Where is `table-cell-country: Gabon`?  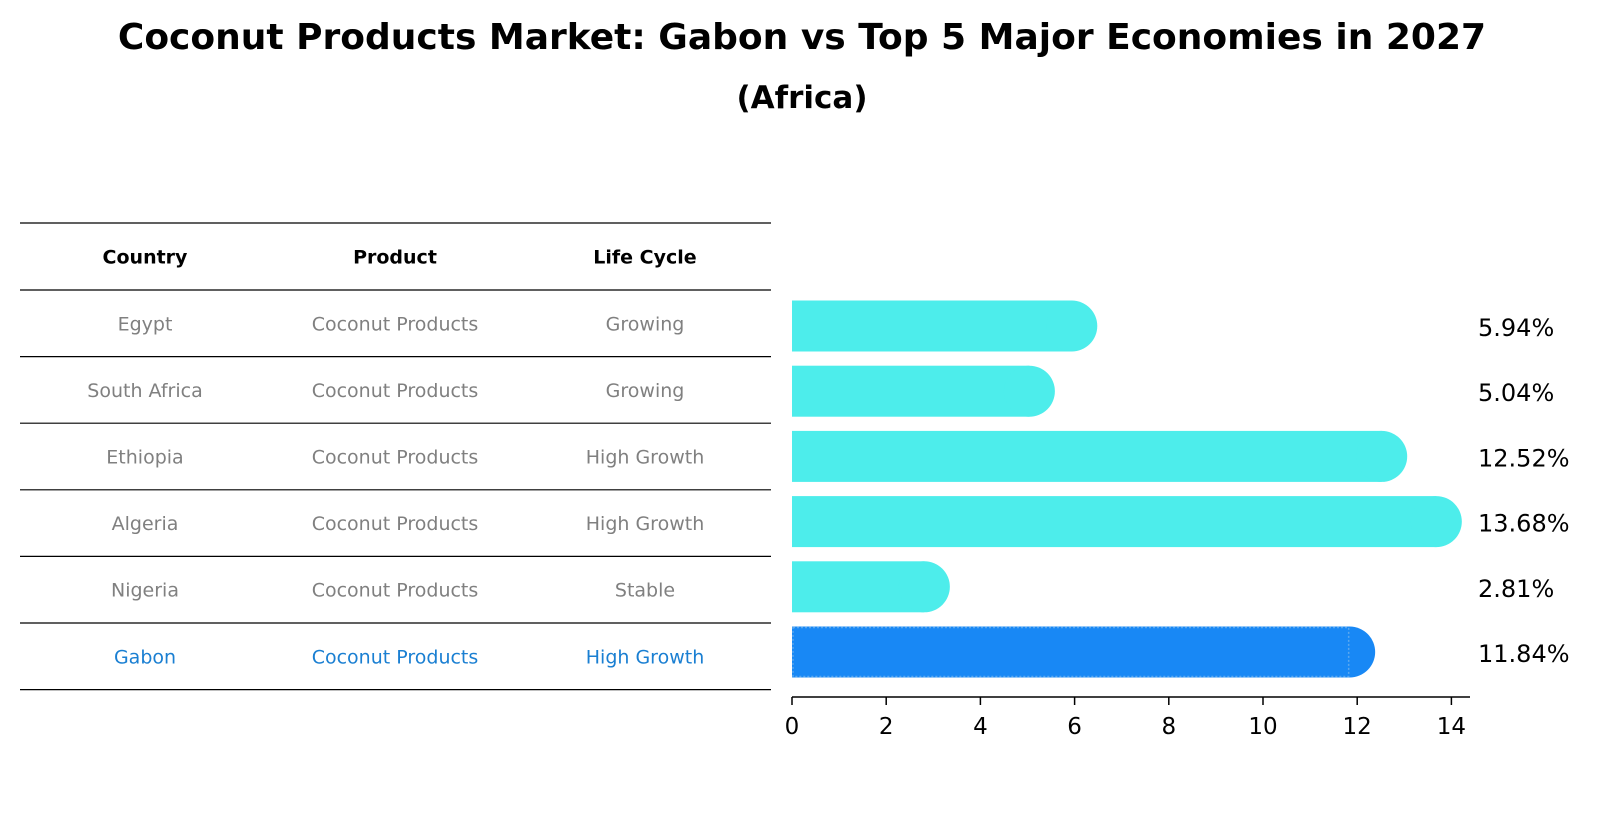 table-cell-country: Gabon is located at coordinates (145, 657).